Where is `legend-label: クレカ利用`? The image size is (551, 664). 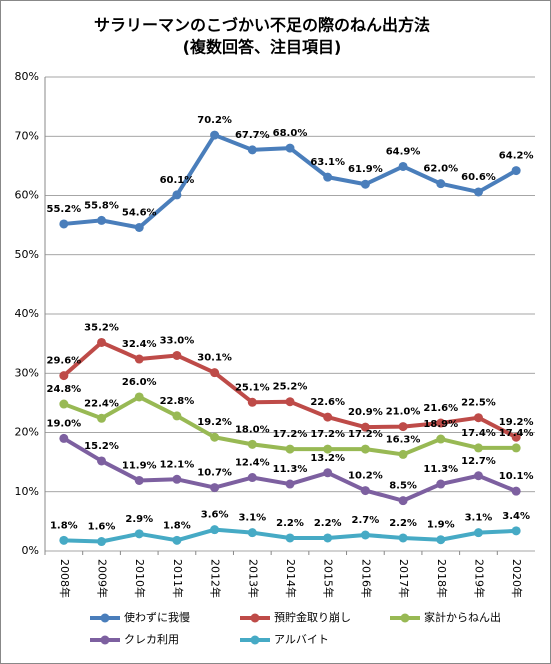
legend-label: クレカ利用 is located at coordinates (151, 639).